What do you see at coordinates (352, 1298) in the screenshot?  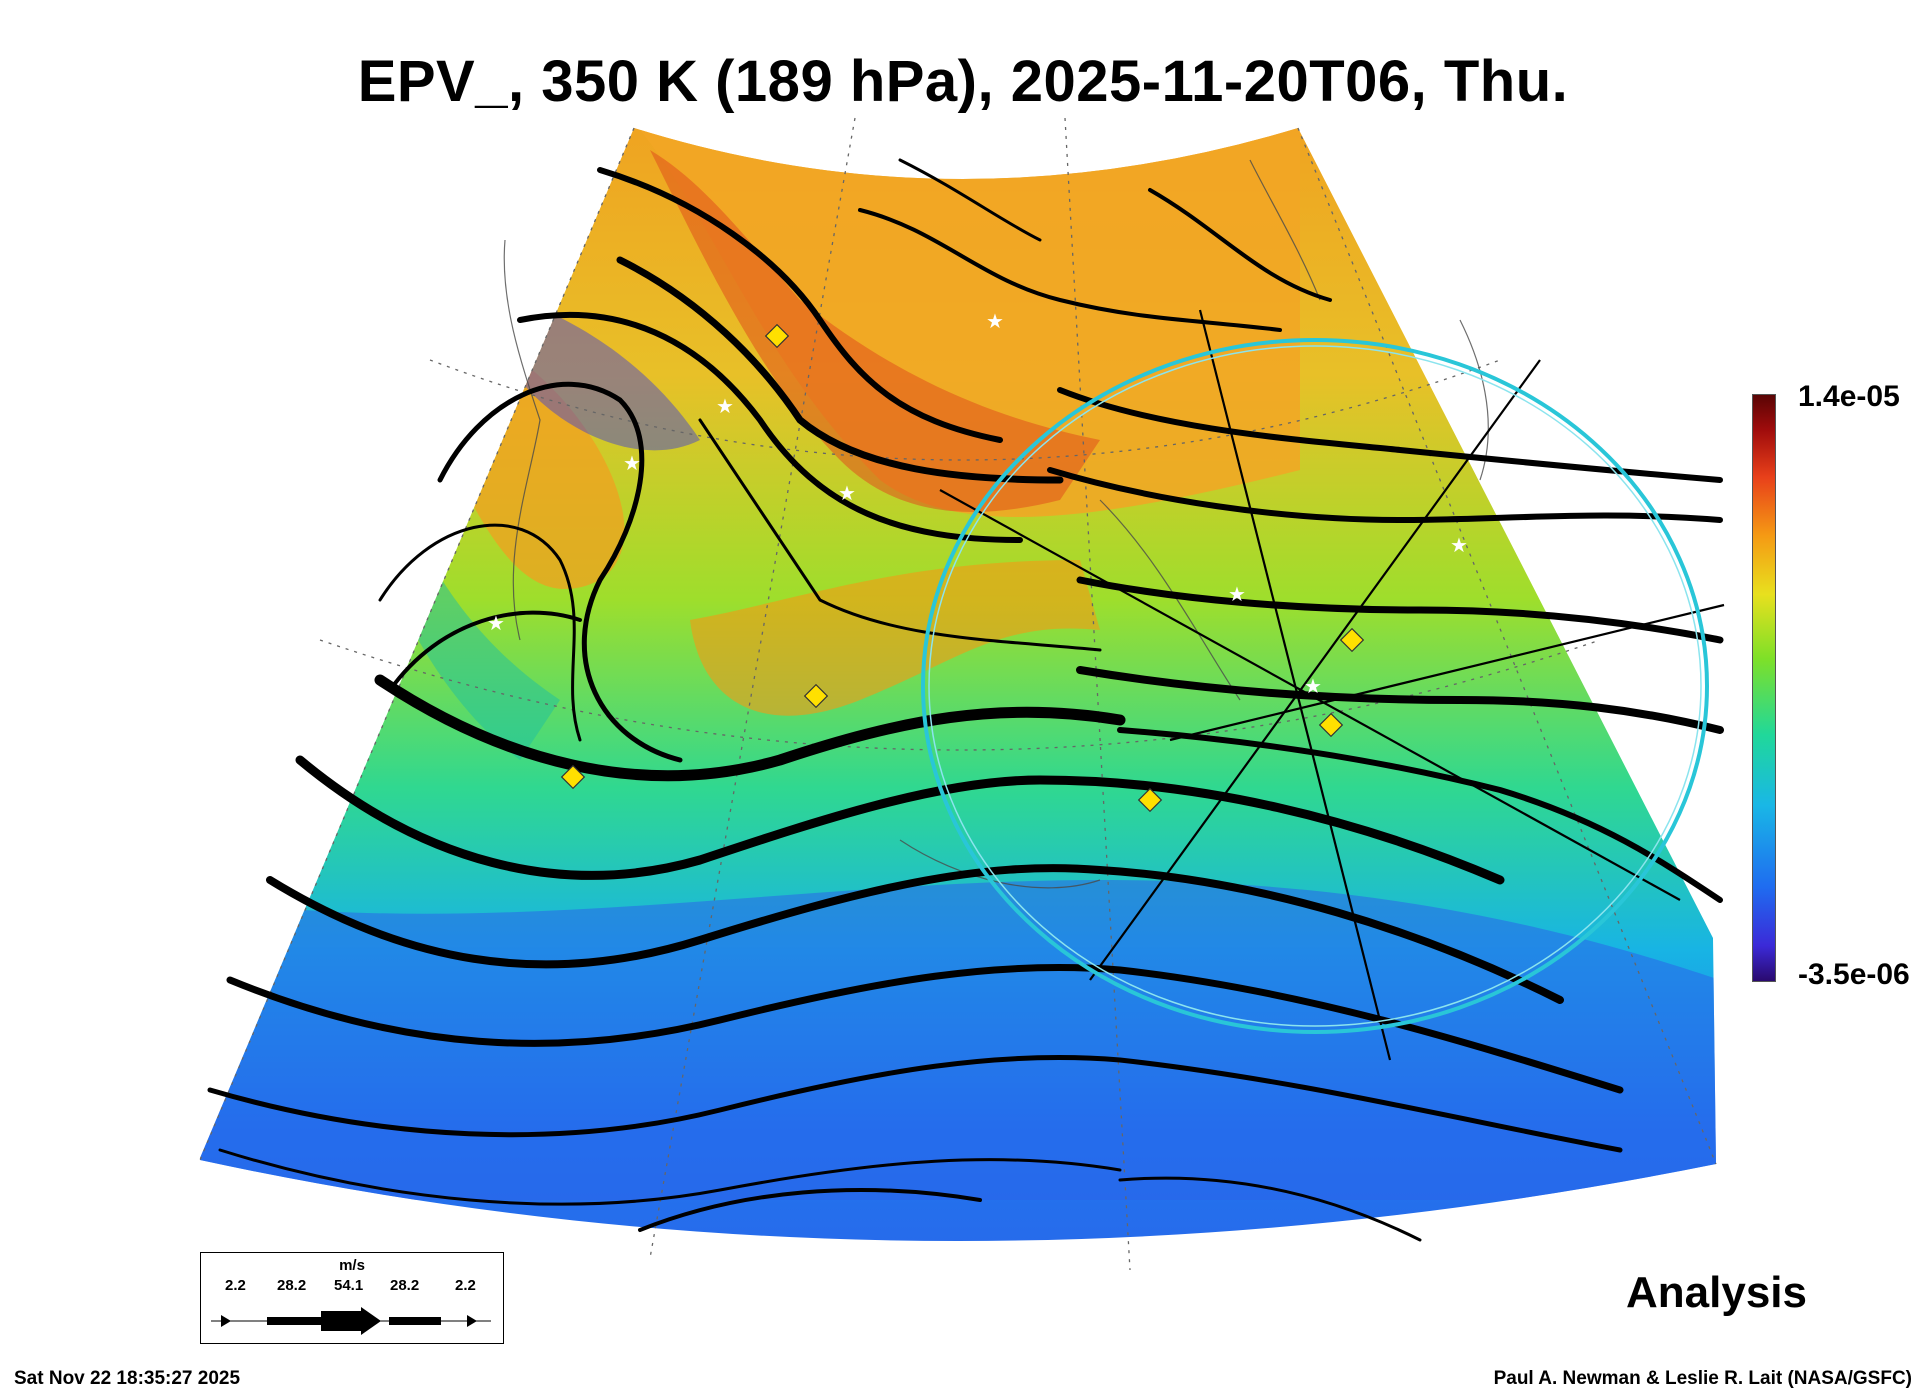 I see `wind-speed-legend: m/s 2.2 28.2 54.1 28.2 2.2` at bounding box center [352, 1298].